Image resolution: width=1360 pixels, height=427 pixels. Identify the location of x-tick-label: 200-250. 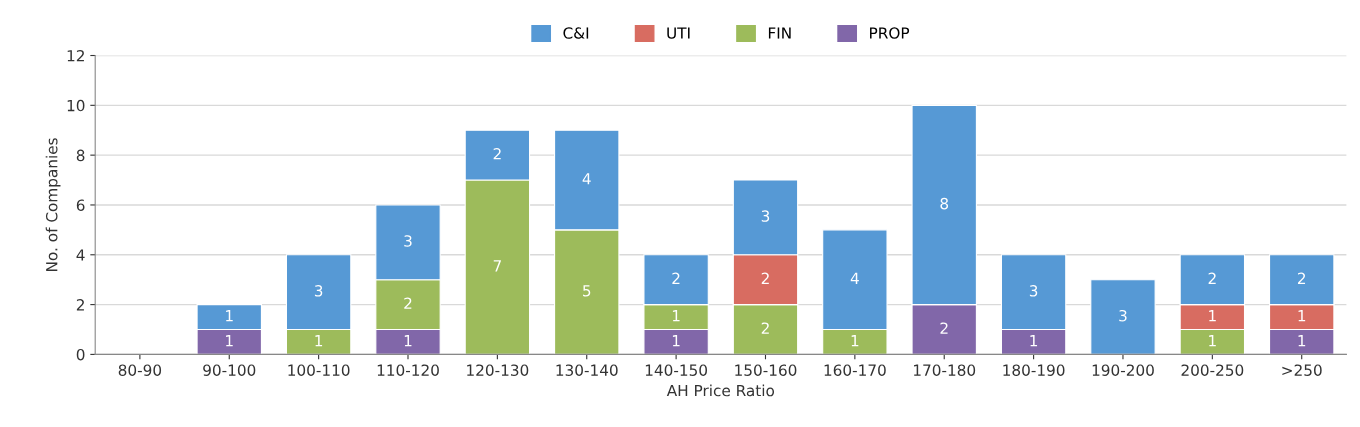
(1212, 370).